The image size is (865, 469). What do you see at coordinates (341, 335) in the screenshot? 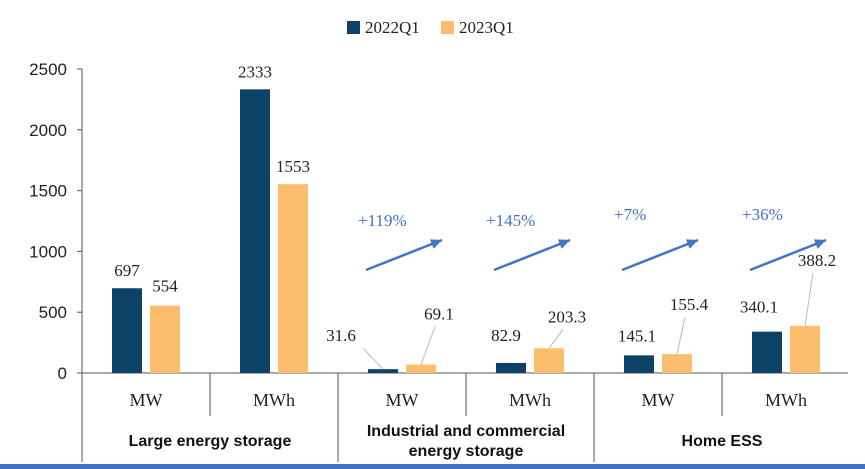
I see `value-label: 31.6` at bounding box center [341, 335].